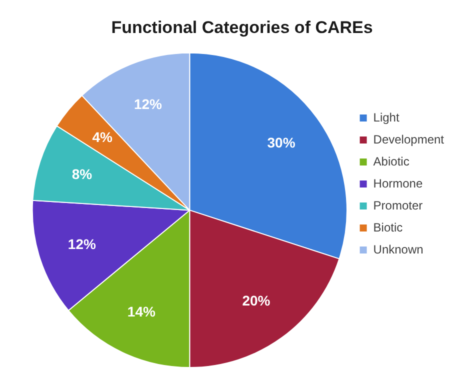 The width and height of the screenshot is (474, 376). What do you see at coordinates (103, 136) in the screenshot?
I see `data-label: 4%` at bounding box center [103, 136].